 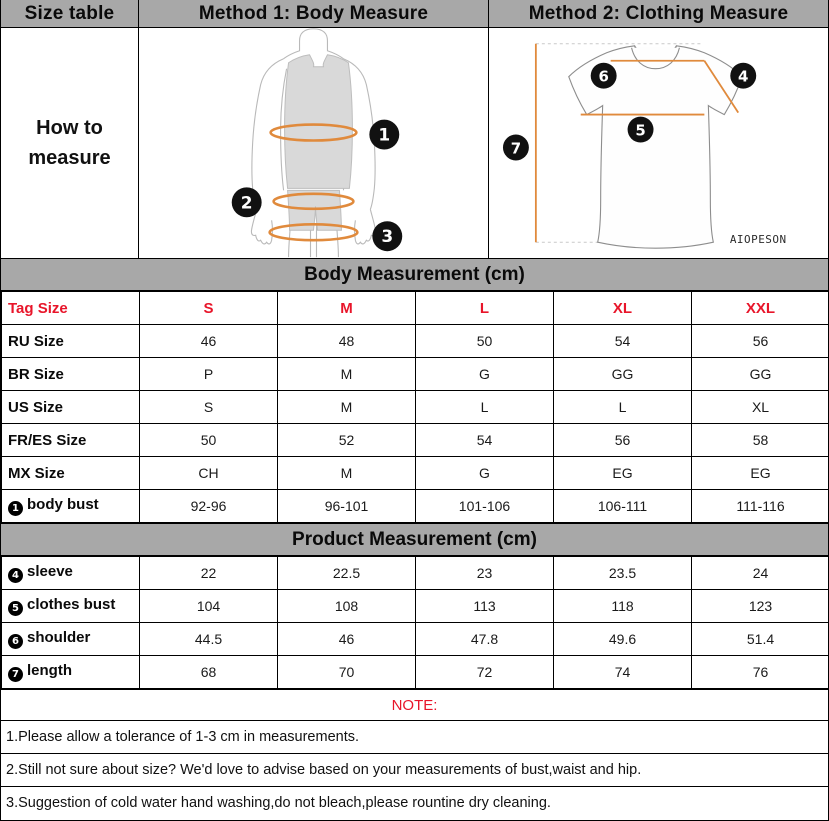 I want to click on marker-6-badge: 6, so click(x=15, y=641).